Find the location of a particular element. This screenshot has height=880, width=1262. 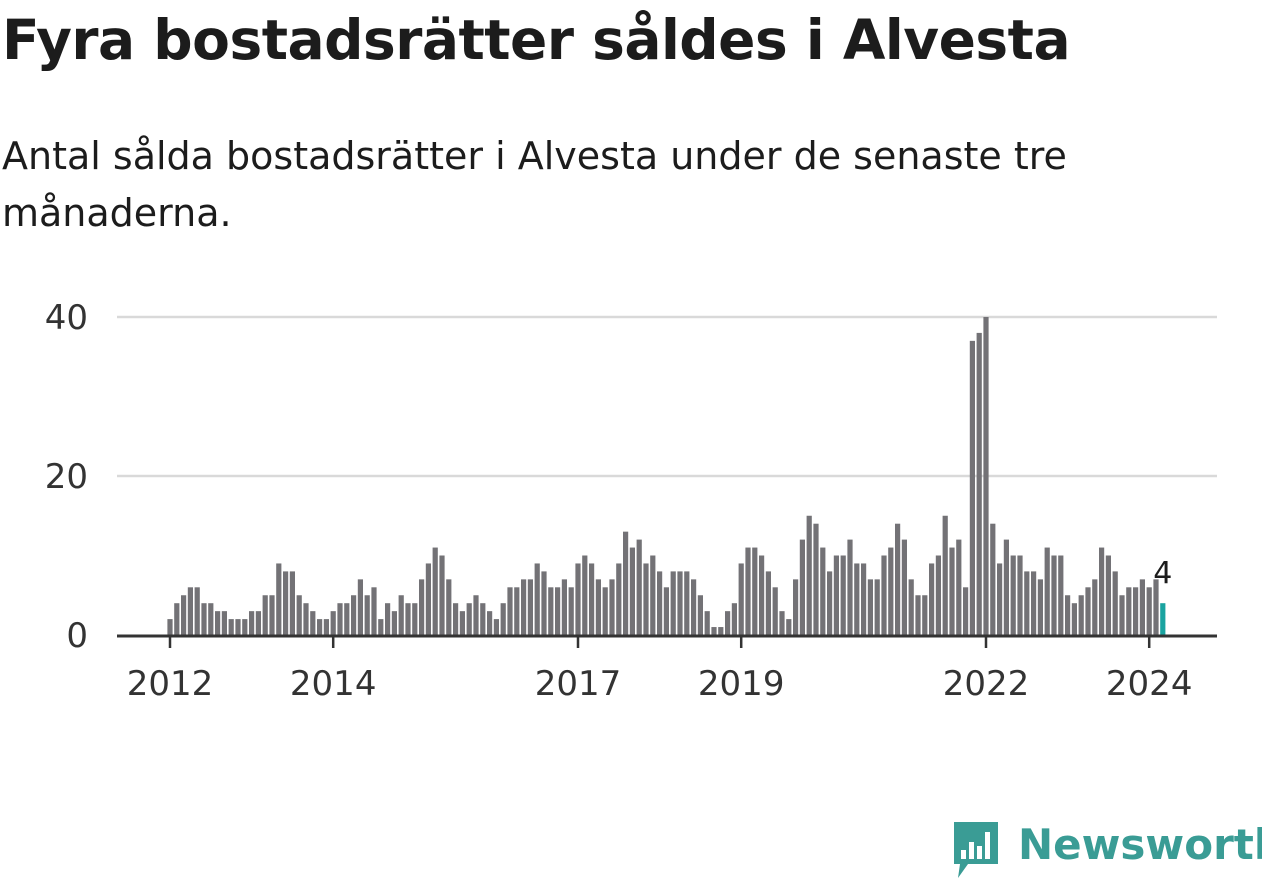

axes is located at coordinates (667, 641).